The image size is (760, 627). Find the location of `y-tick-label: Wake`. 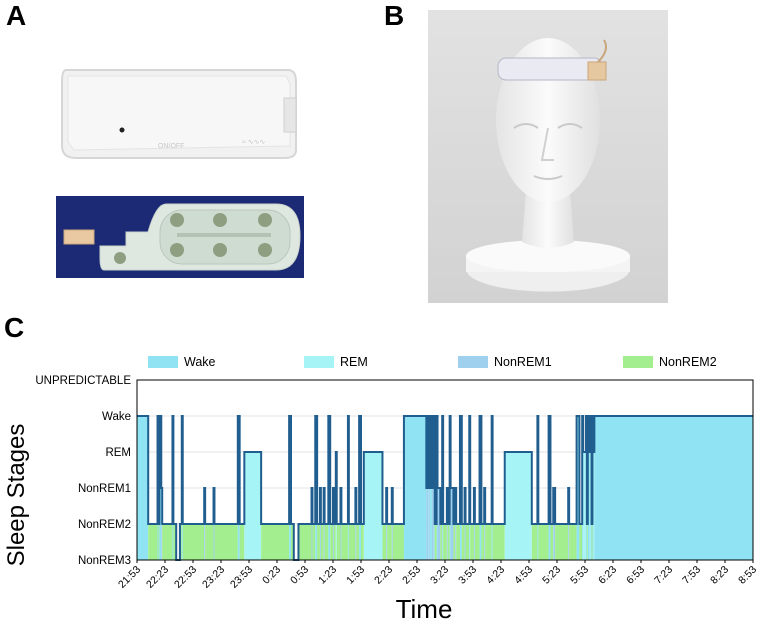

y-tick-label: Wake is located at coordinates (116, 417).